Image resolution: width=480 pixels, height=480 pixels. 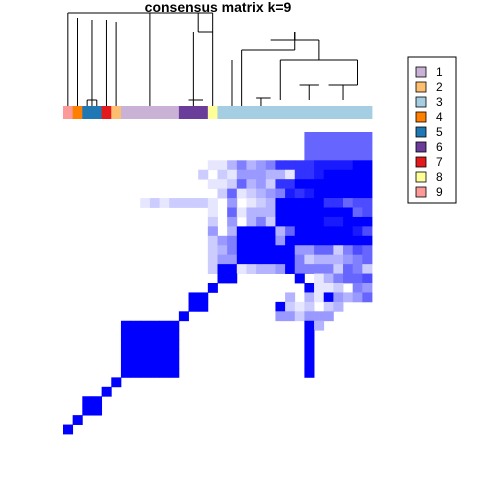 I want to click on legend-label: 9, so click(x=439, y=192).